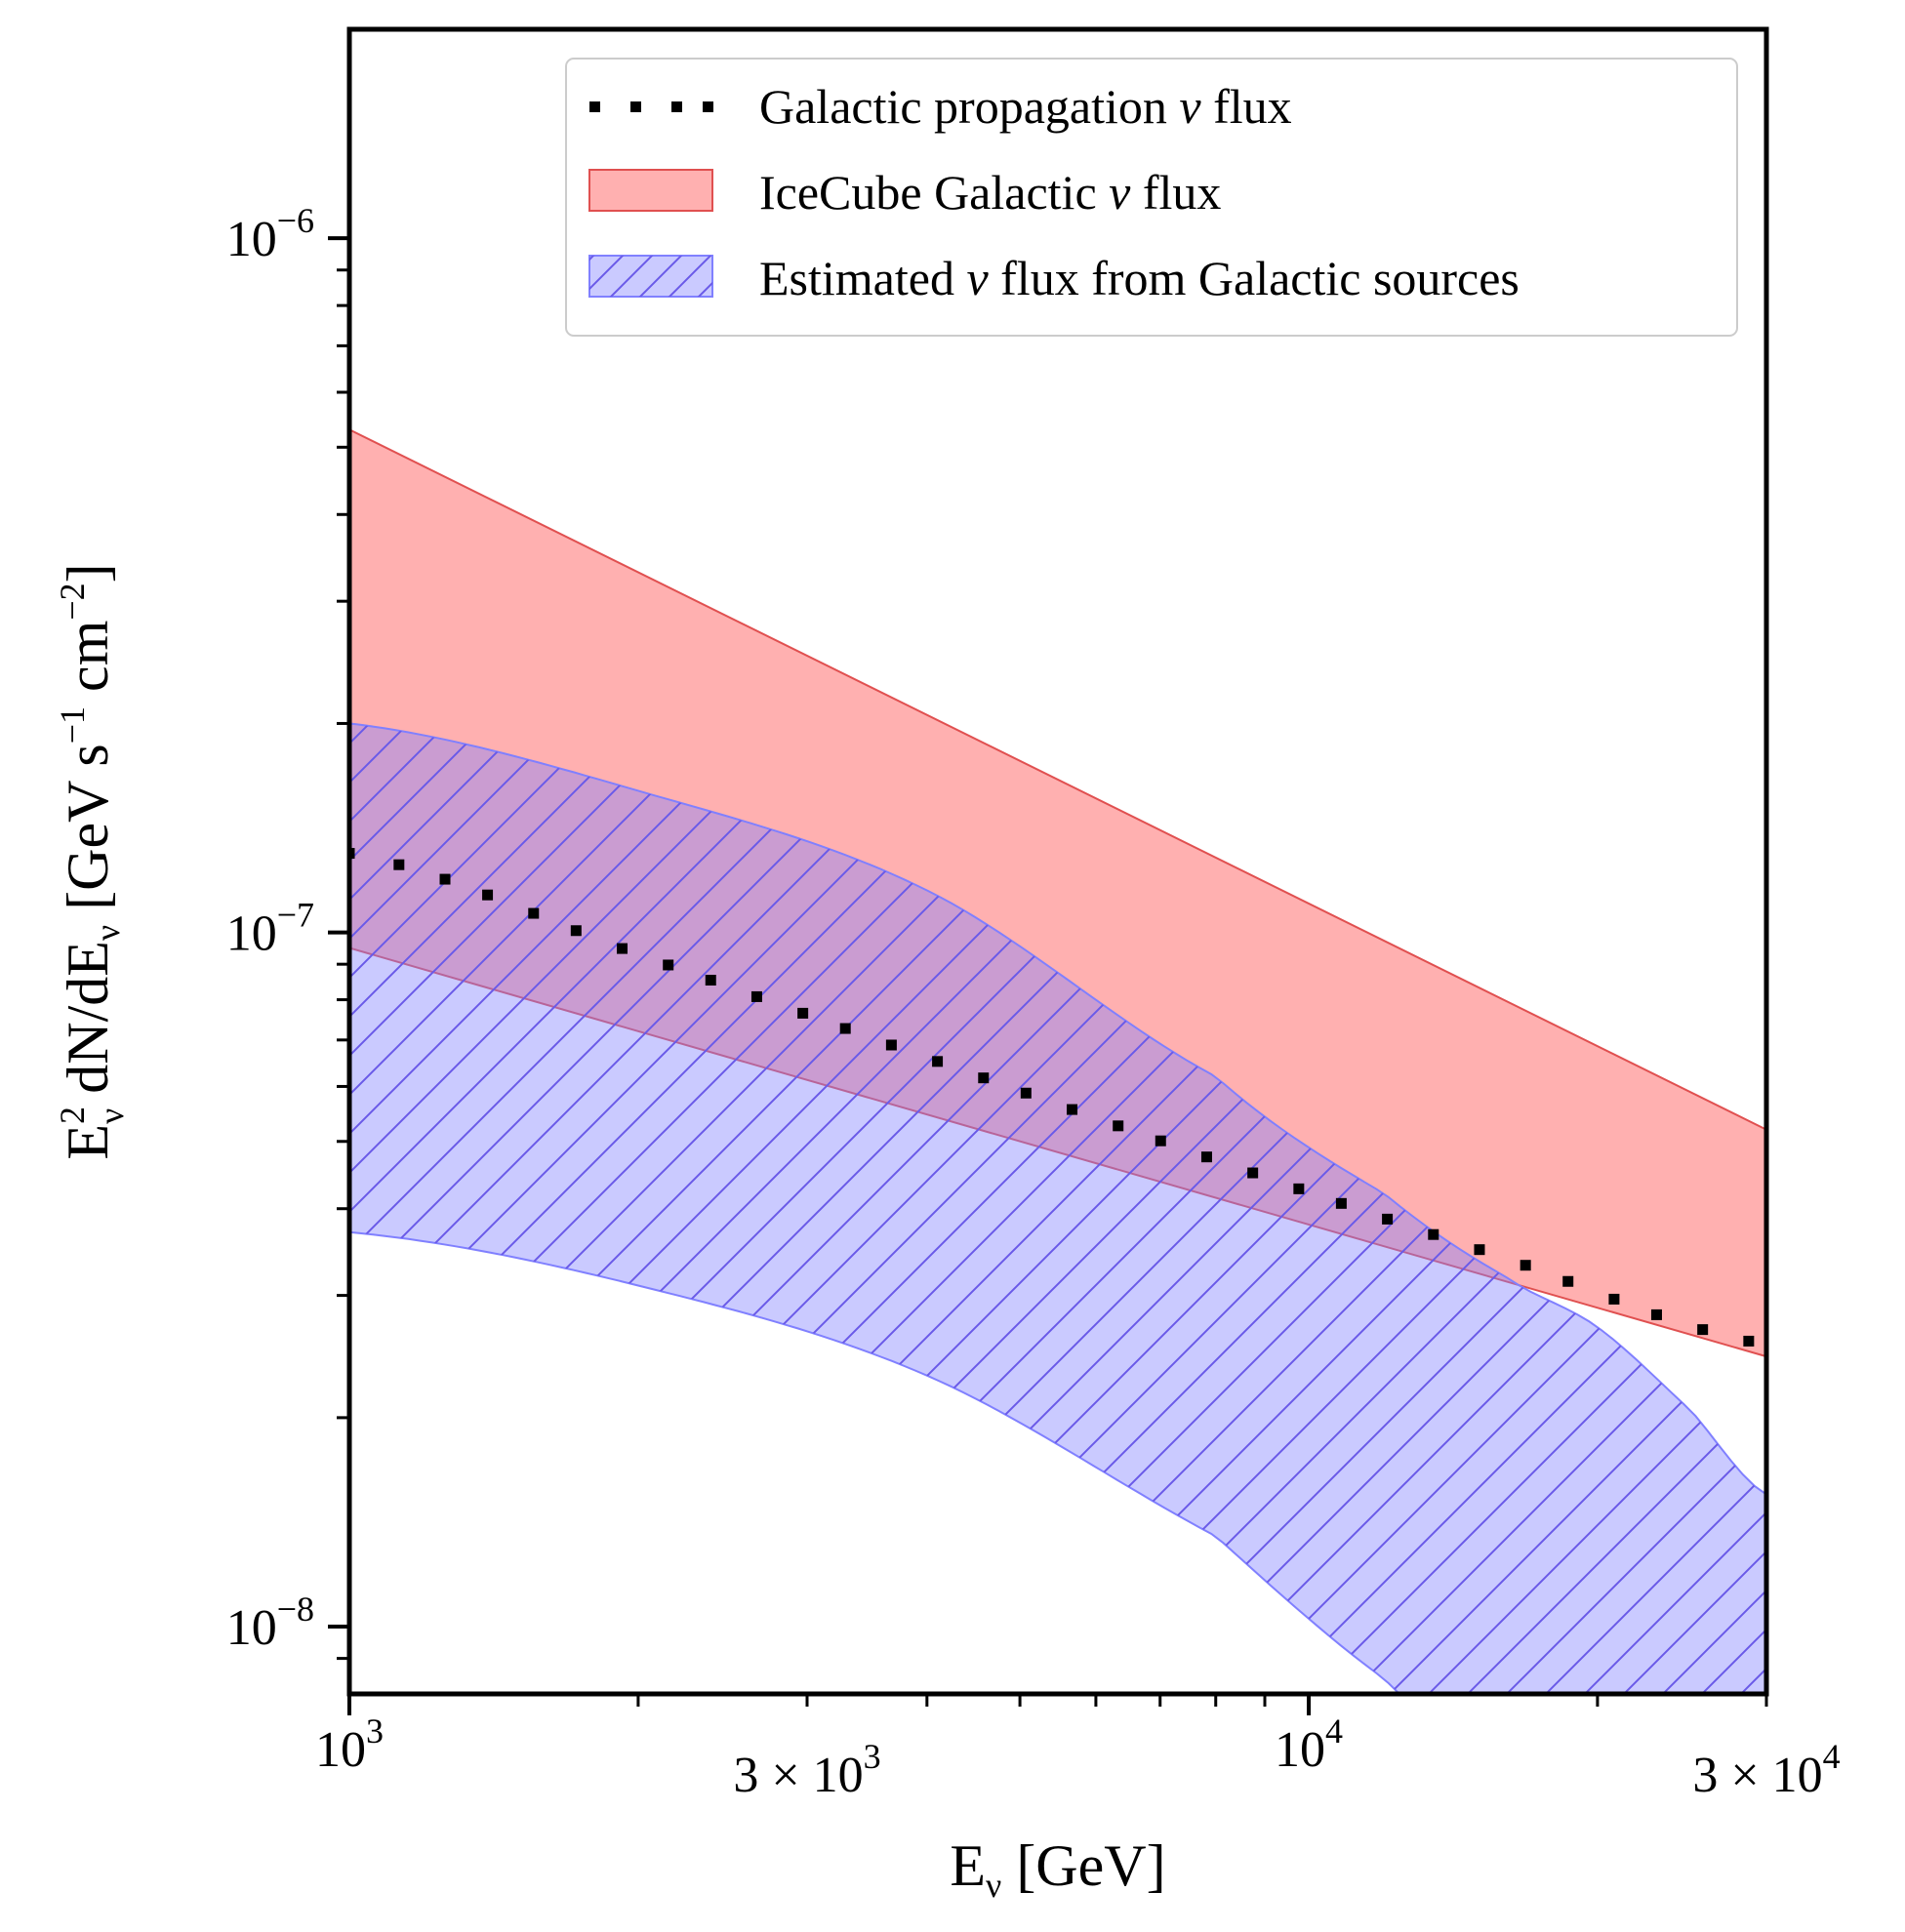 The height and width of the screenshot is (1932, 1905). I want to click on legend-entry-sources: Estimated ν flux from Galactic sources, so click(1054, 278).